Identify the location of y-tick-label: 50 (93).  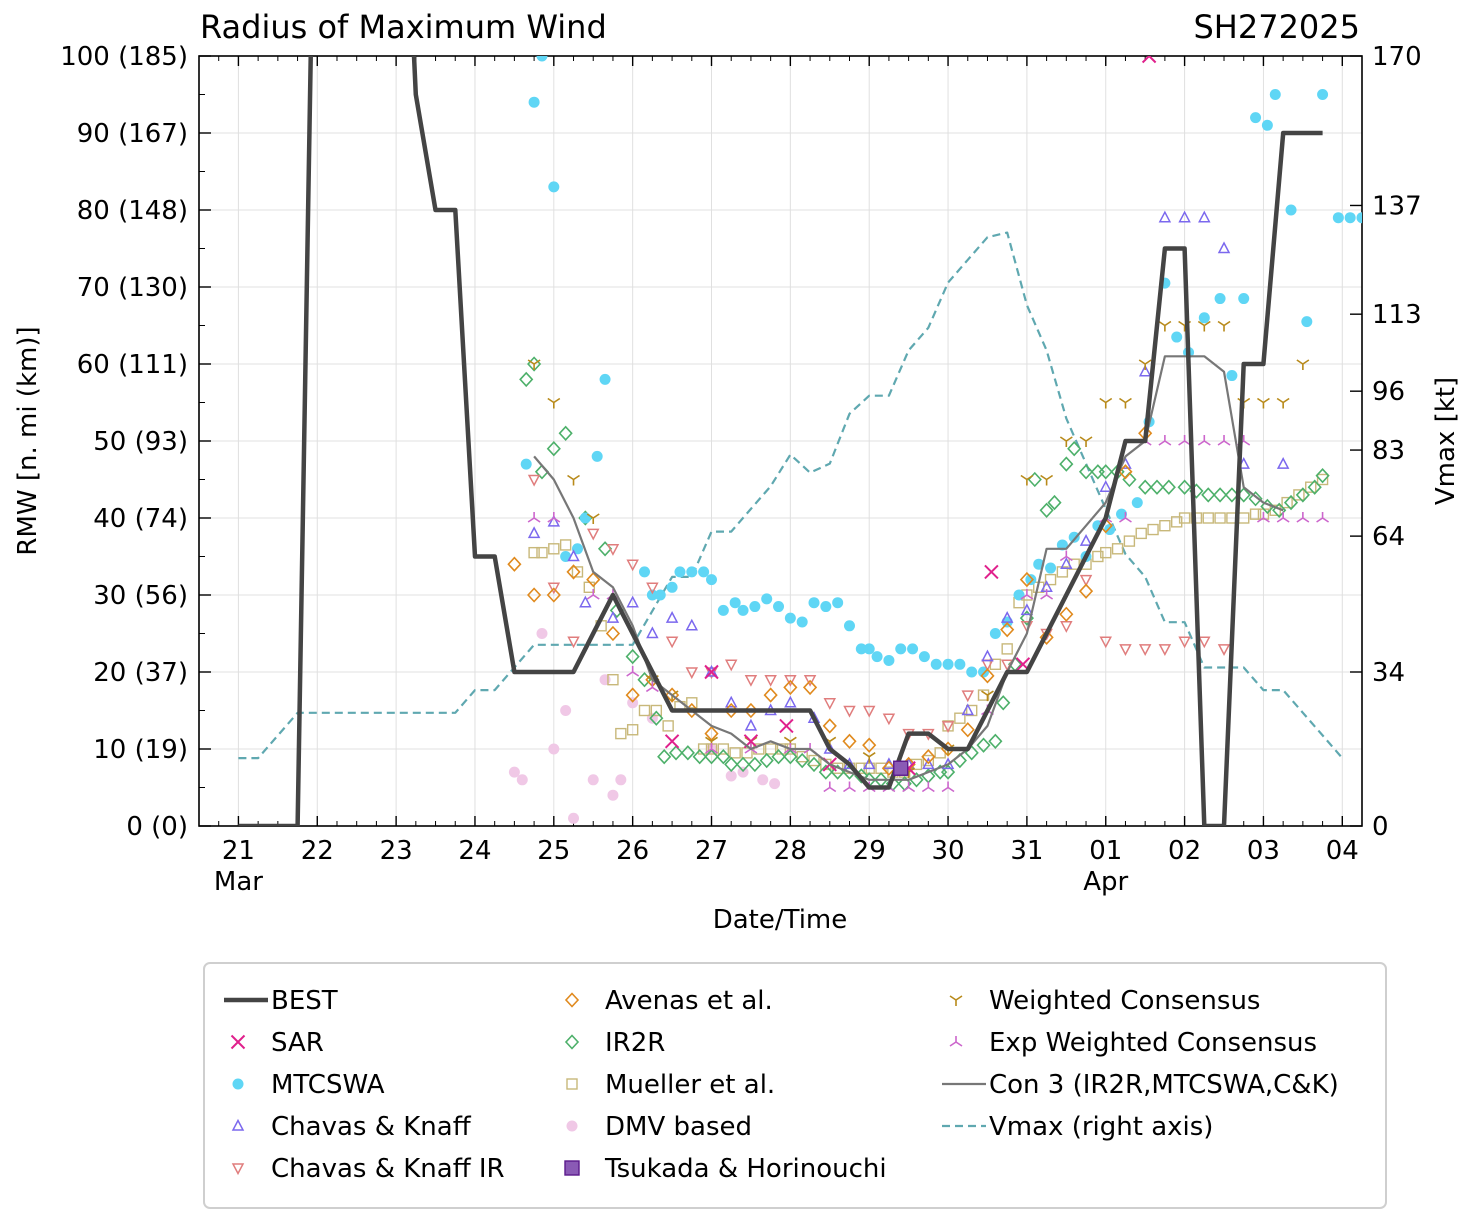
(140, 442).